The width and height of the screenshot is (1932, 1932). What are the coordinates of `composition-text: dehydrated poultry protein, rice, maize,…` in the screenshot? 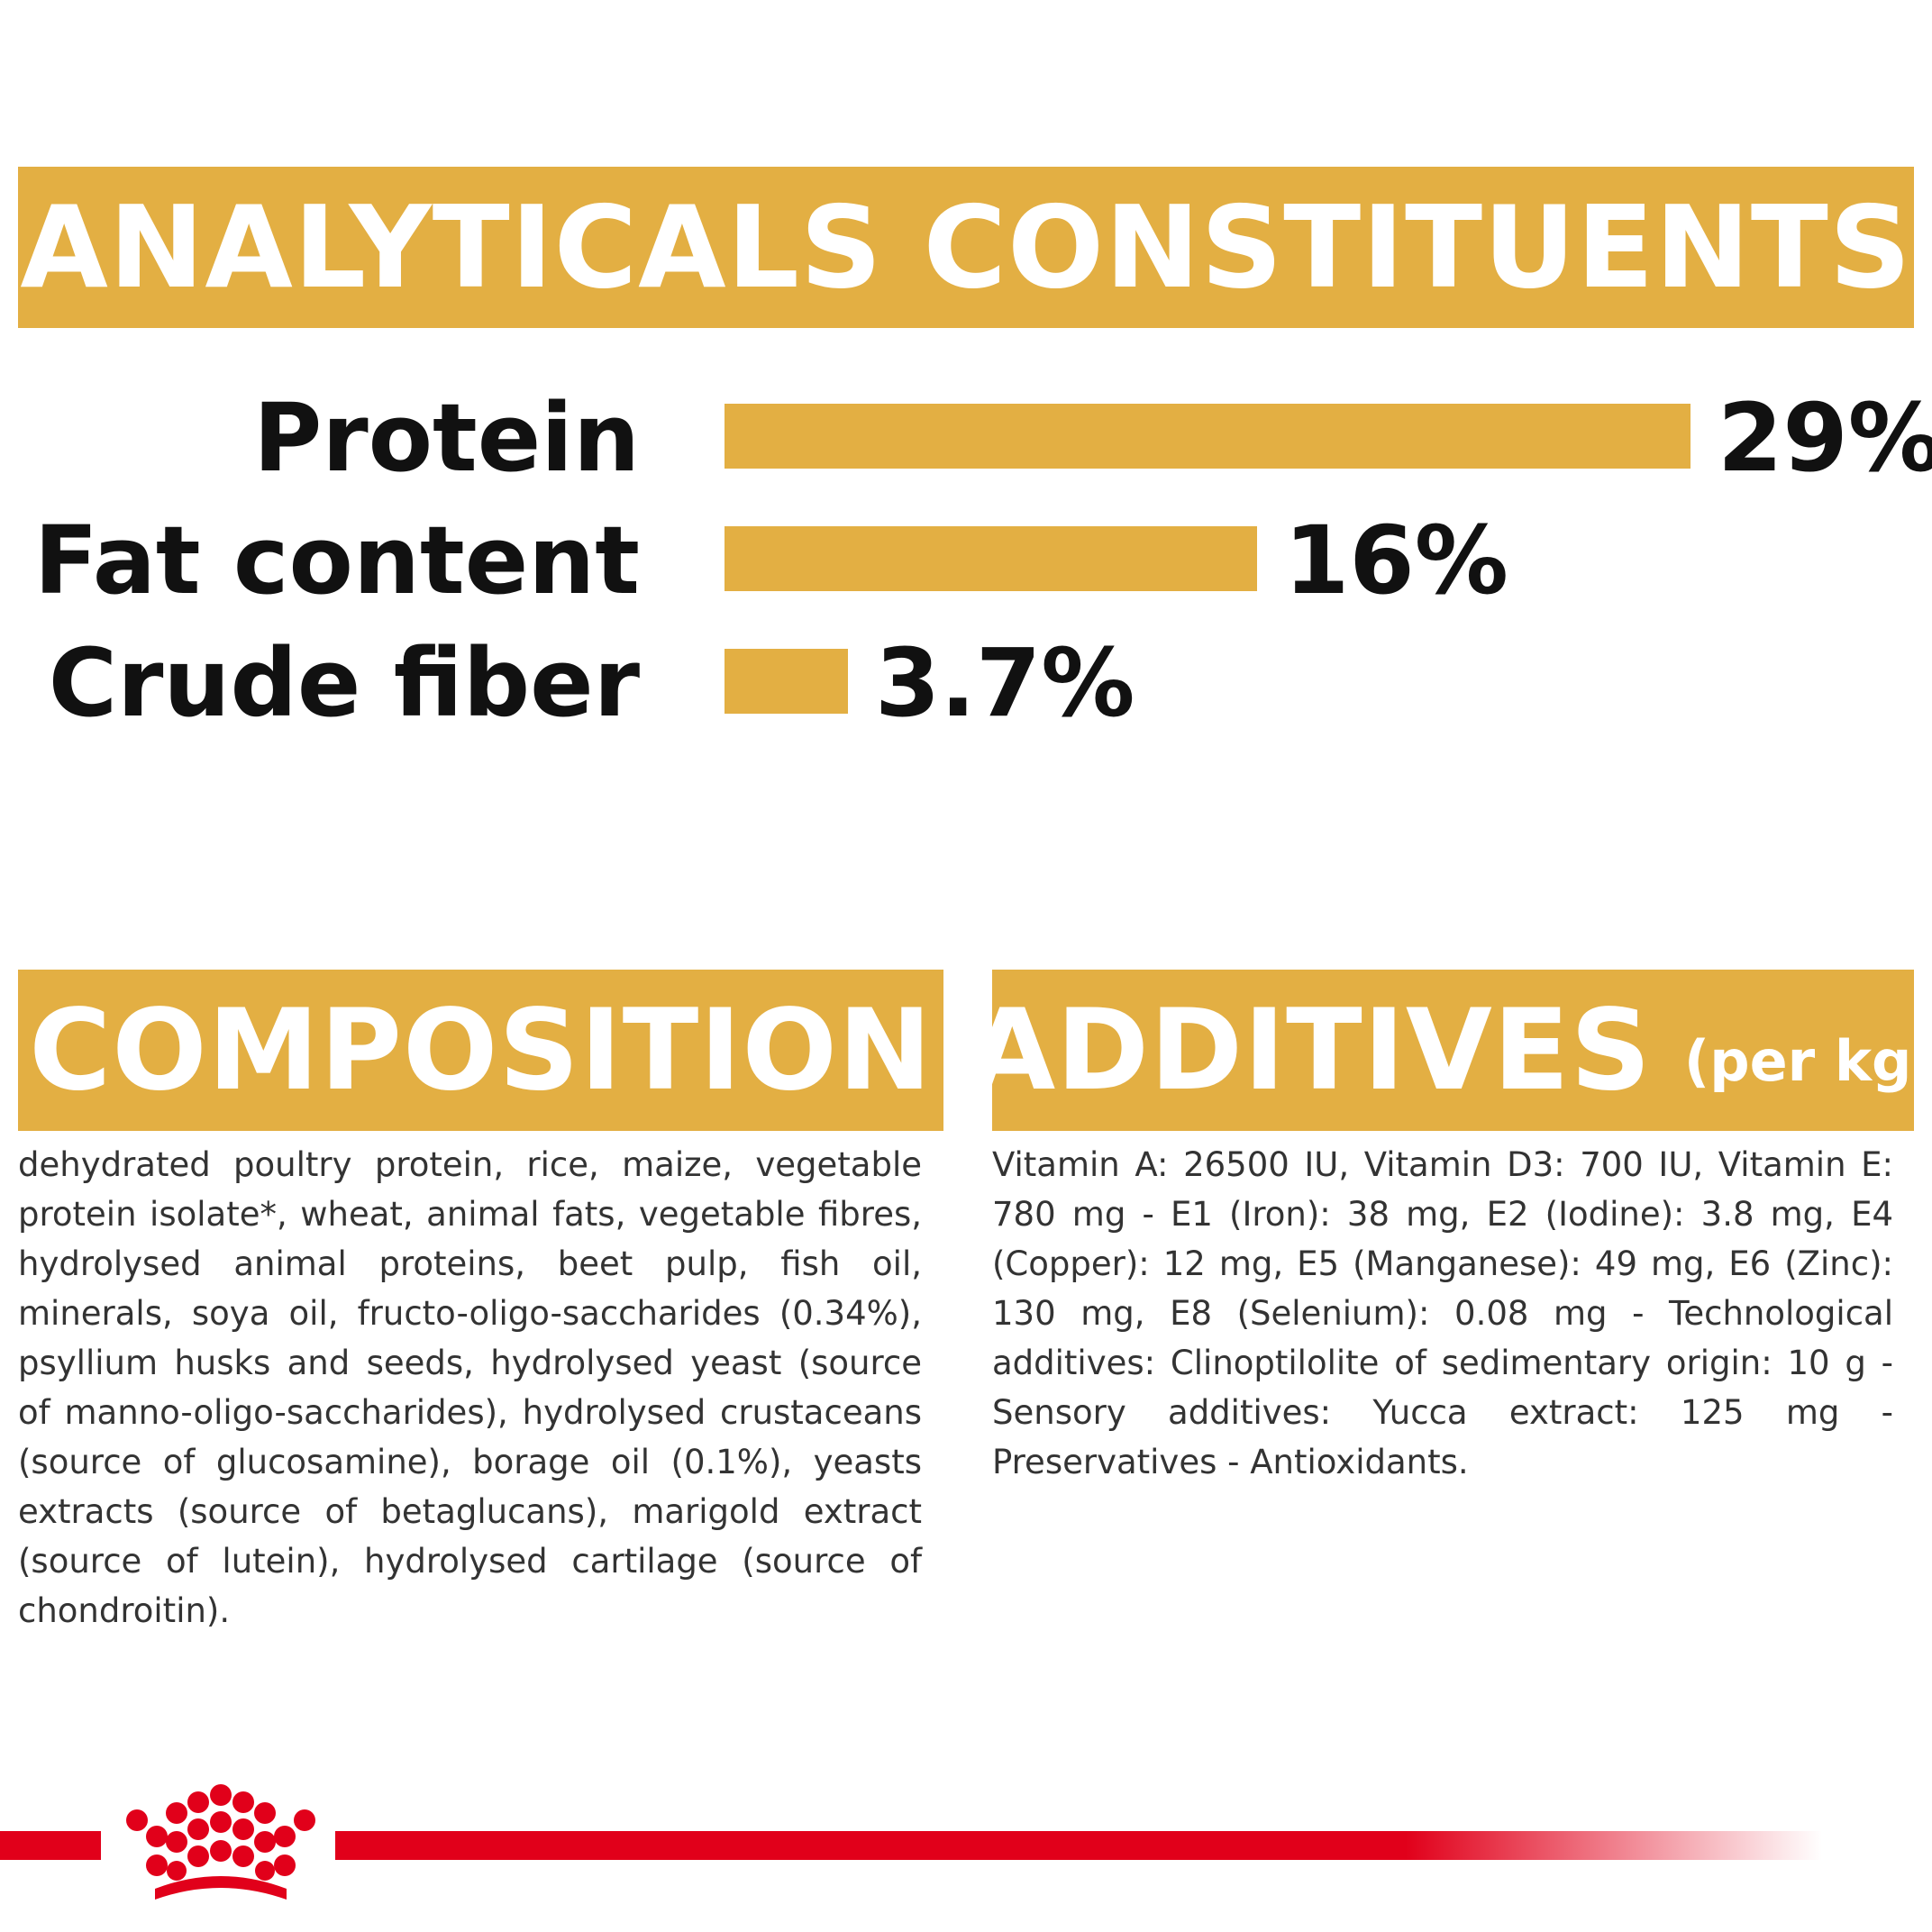 It's located at (470, 1387).